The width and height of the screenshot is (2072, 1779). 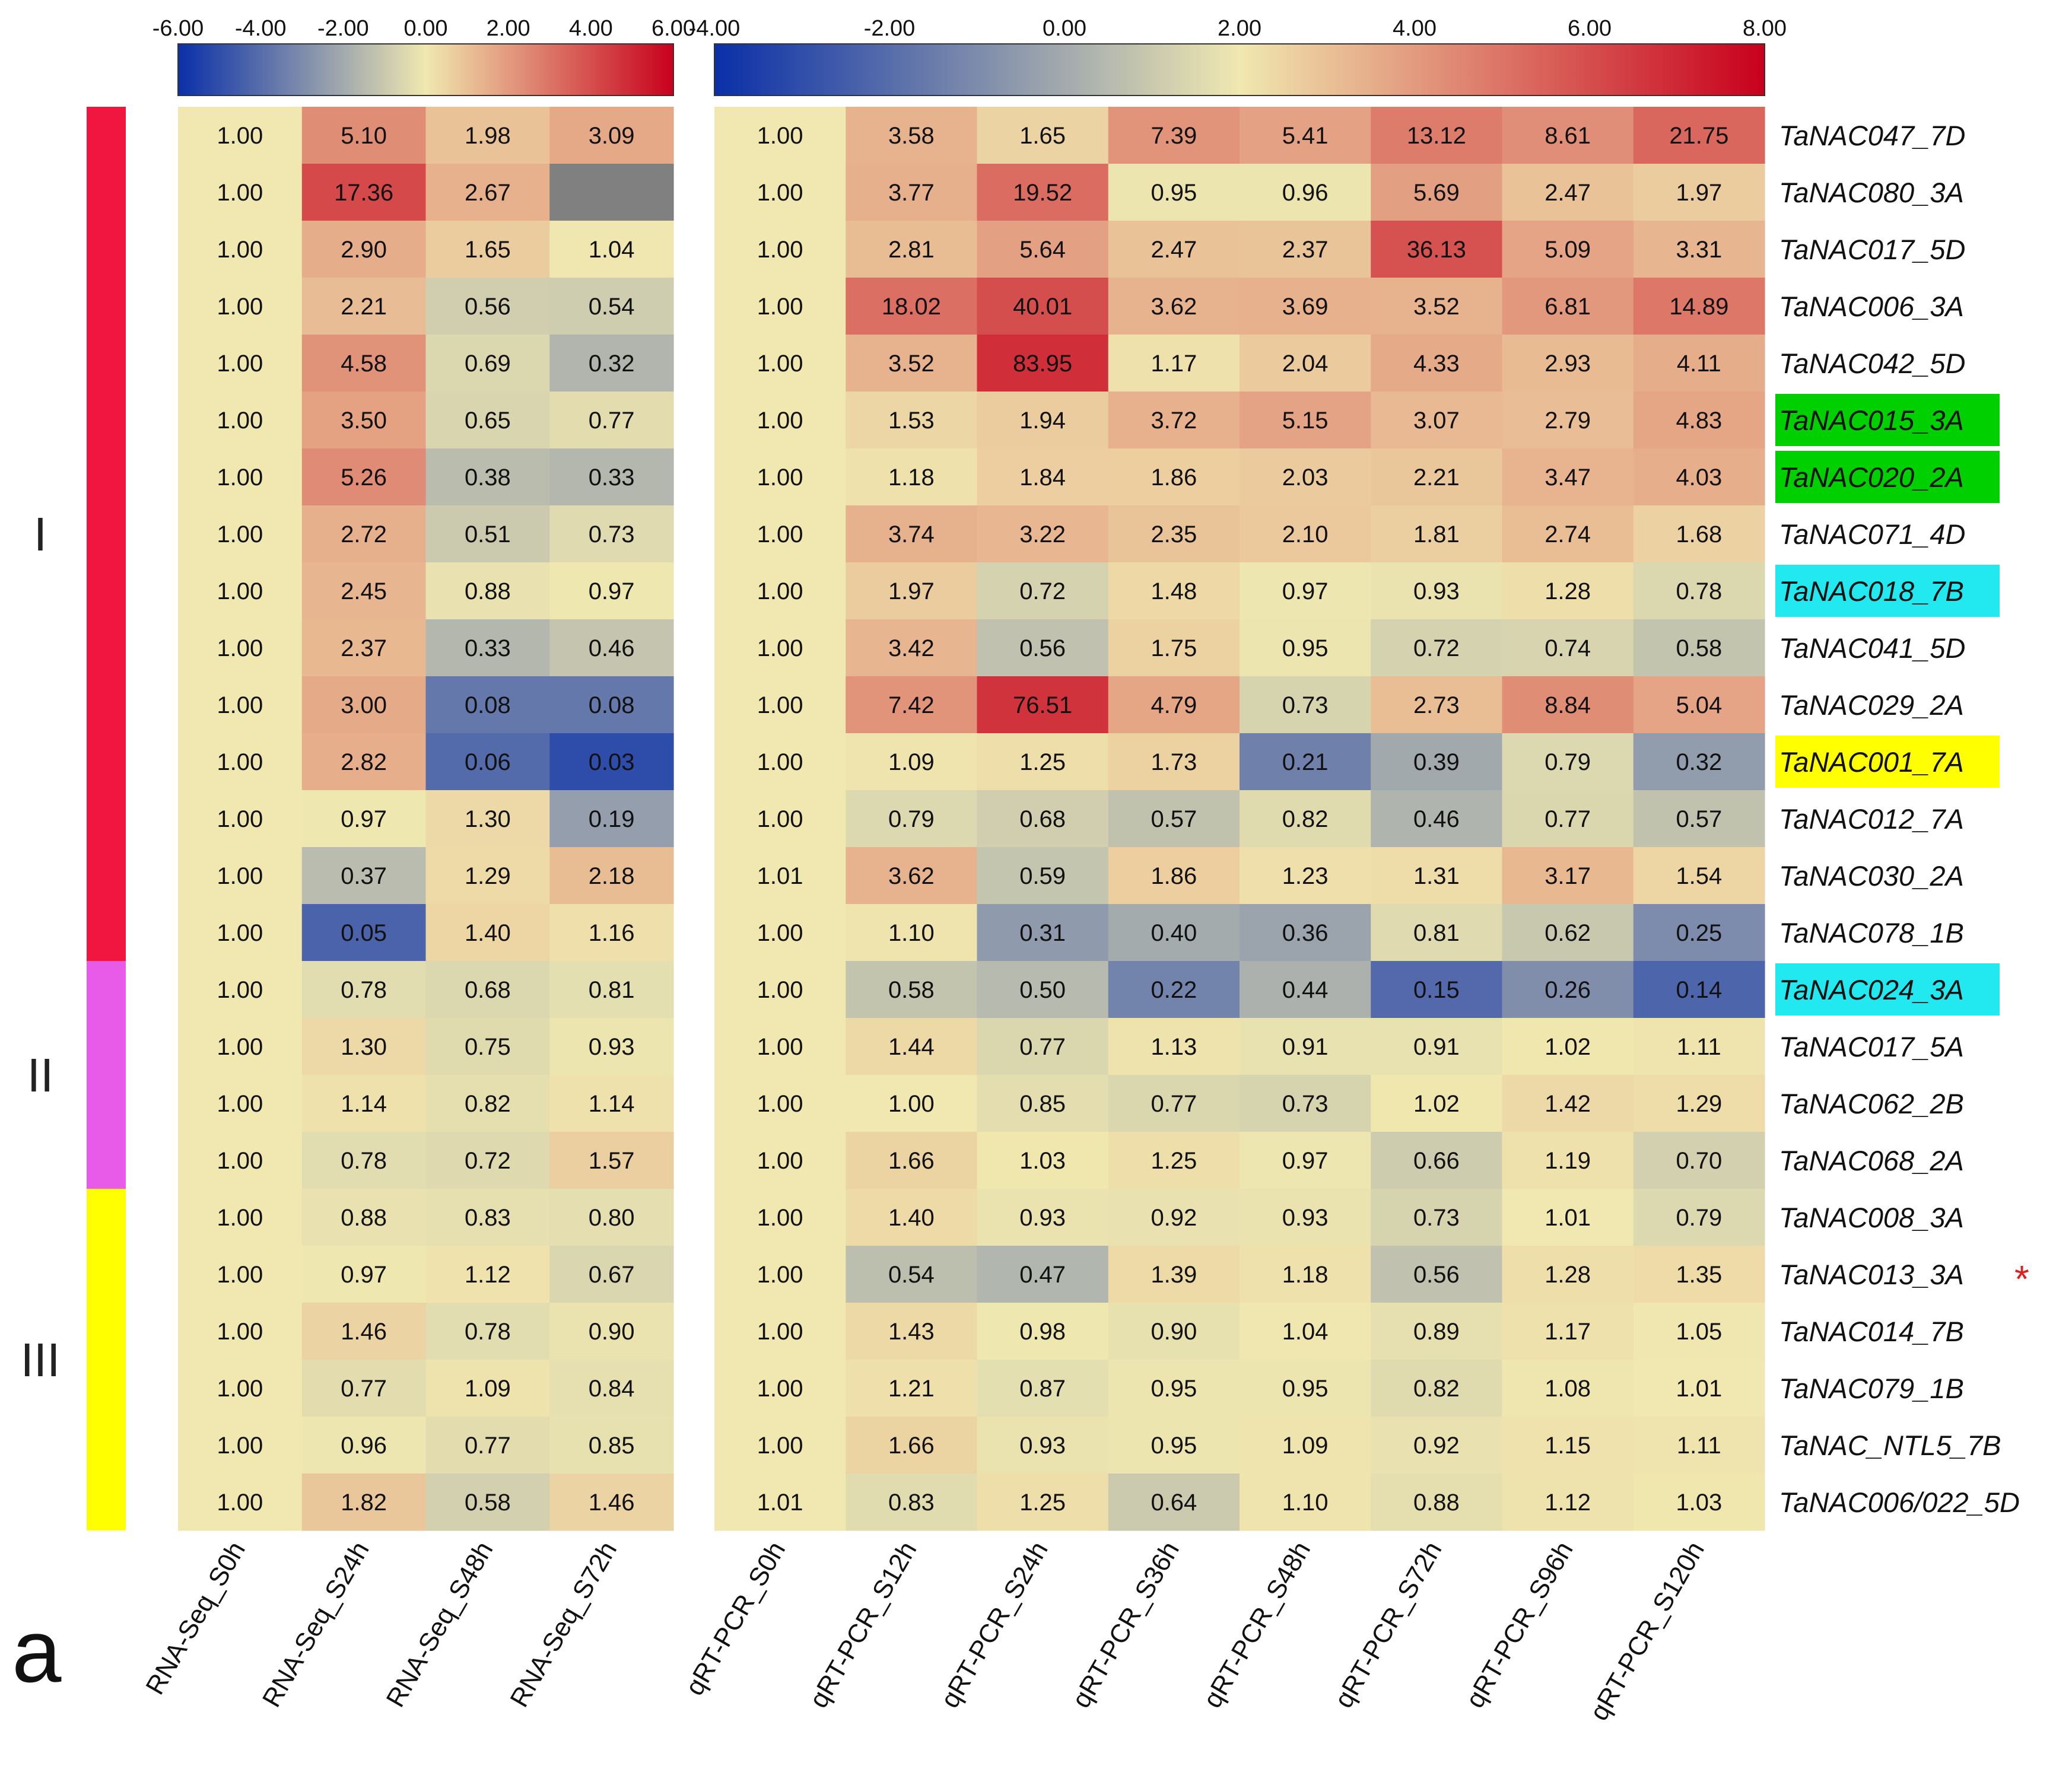 I want to click on scale-tick-label: 0.00, so click(x=426, y=28).